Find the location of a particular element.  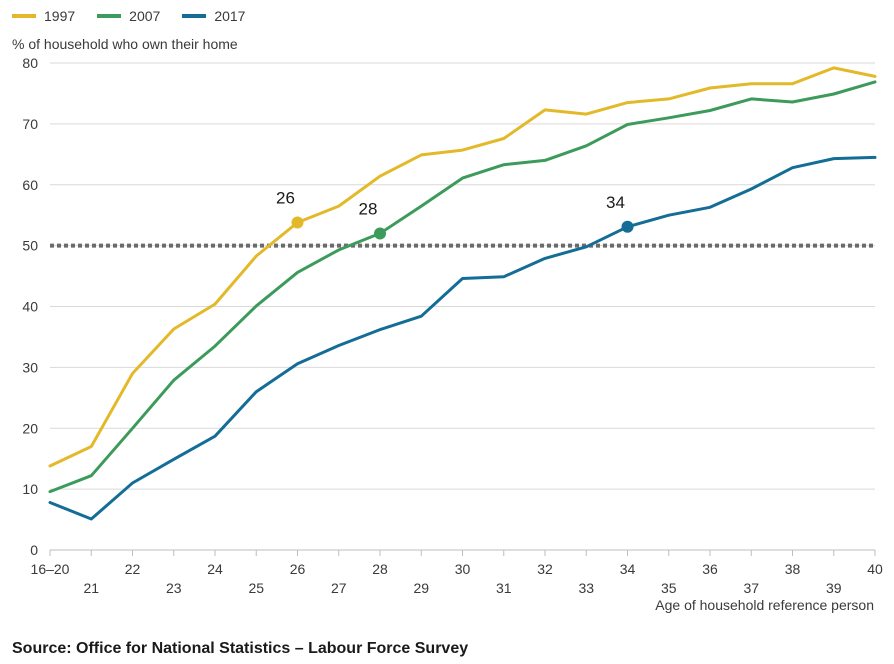

x-tick-label-2: 22 is located at coordinates (133, 569).